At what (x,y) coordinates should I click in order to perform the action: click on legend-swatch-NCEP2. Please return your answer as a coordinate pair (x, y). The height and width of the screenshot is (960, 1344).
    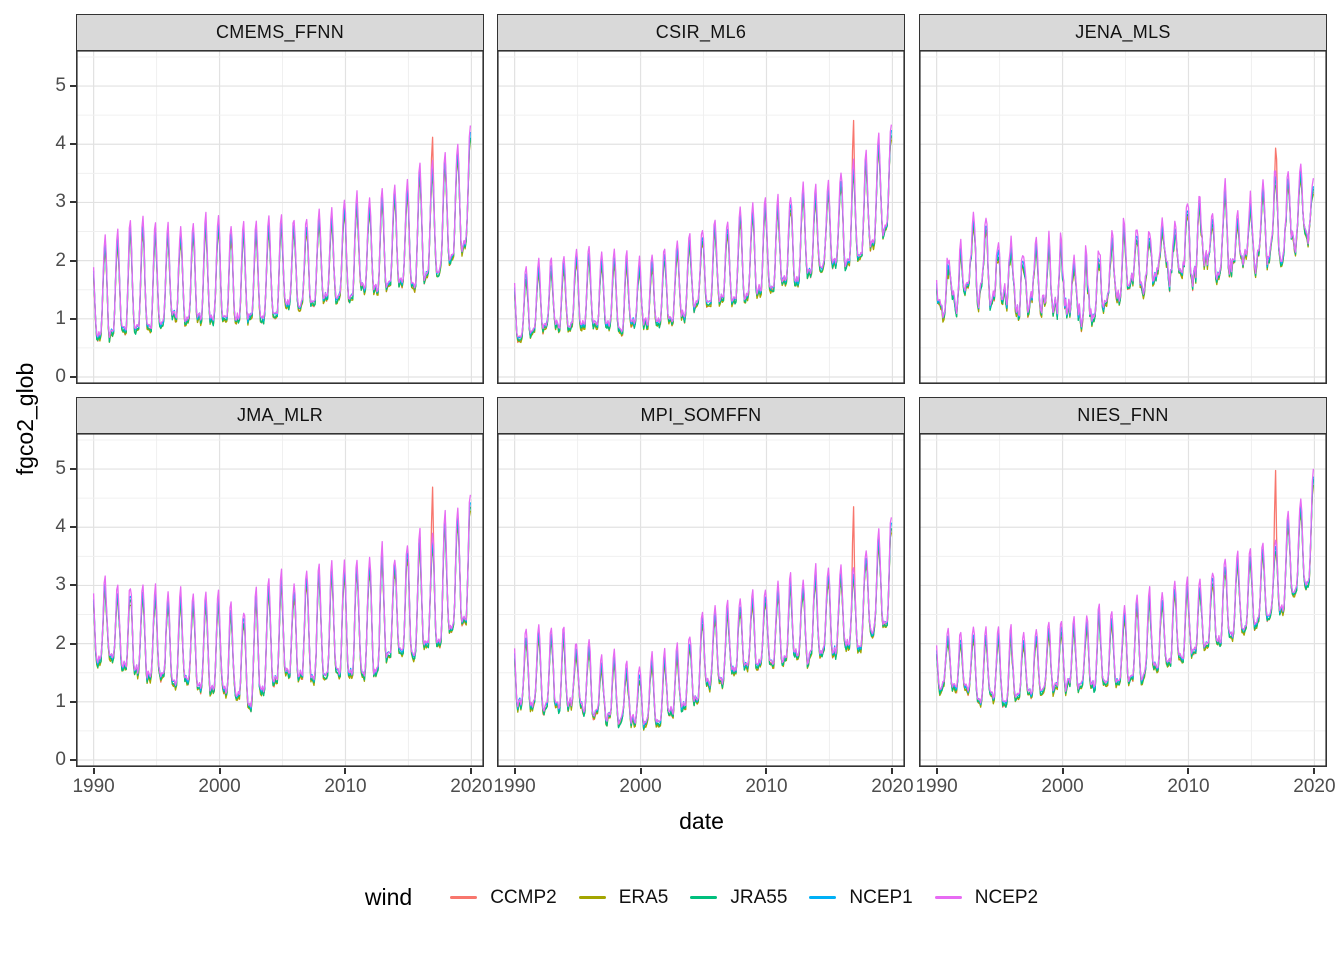
    Looking at the image, I should click on (948, 897).